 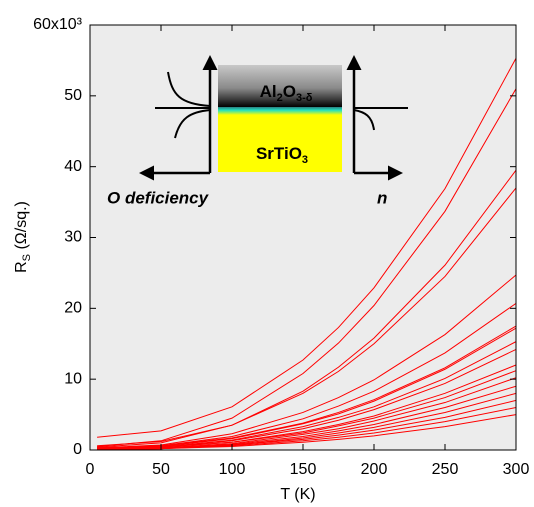 I want to click on y-tick-label: 30, so click(x=73, y=237).